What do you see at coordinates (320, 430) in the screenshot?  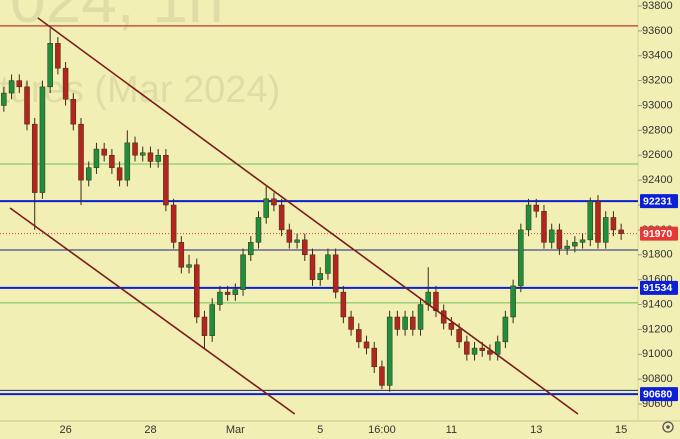 I see `x-tick-label: 5` at bounding box center [320, 430].